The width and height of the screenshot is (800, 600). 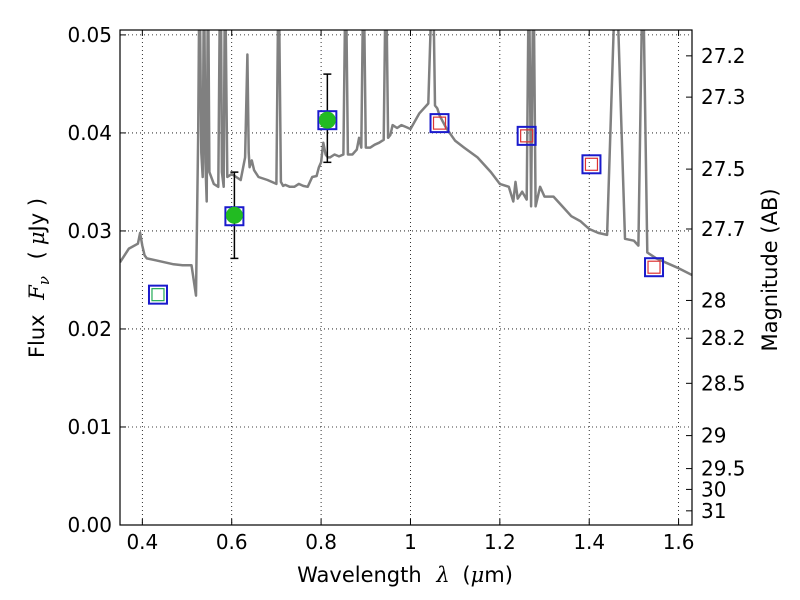 What do you see at coordinates (89, 35) in the screenshot?
I see `y-tick-label: 0.05` at bounding box center [89, 35].